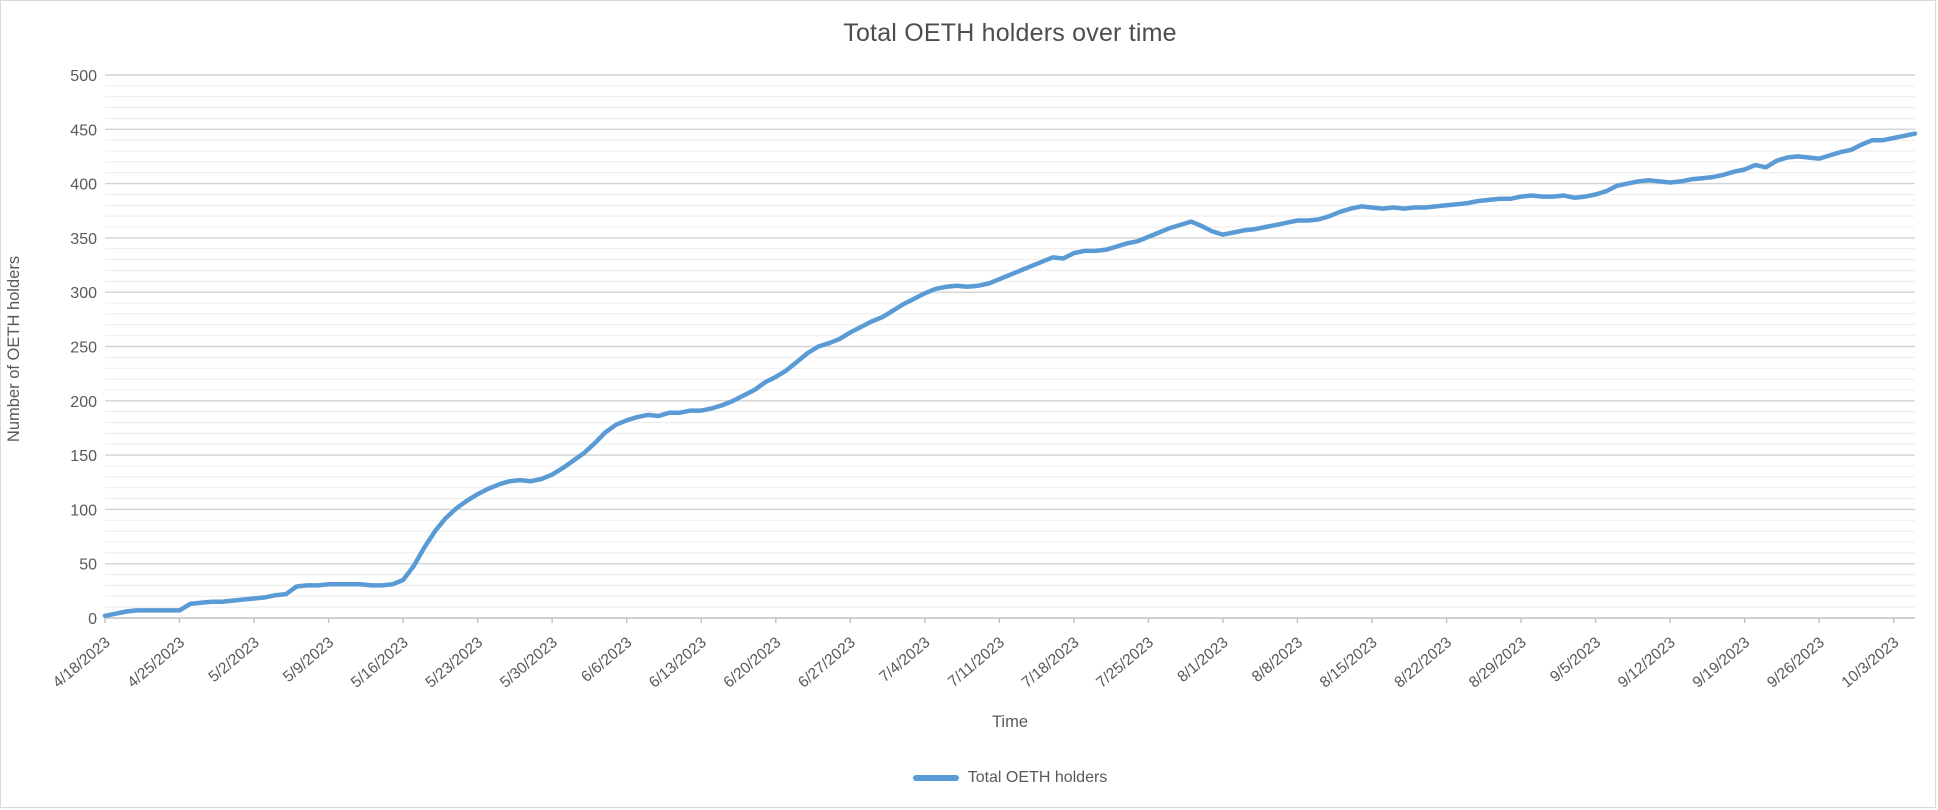 This screenshot has height=810, width=1938. I want to click on x-tick-label: 6/27/2023, so click(827, 662).